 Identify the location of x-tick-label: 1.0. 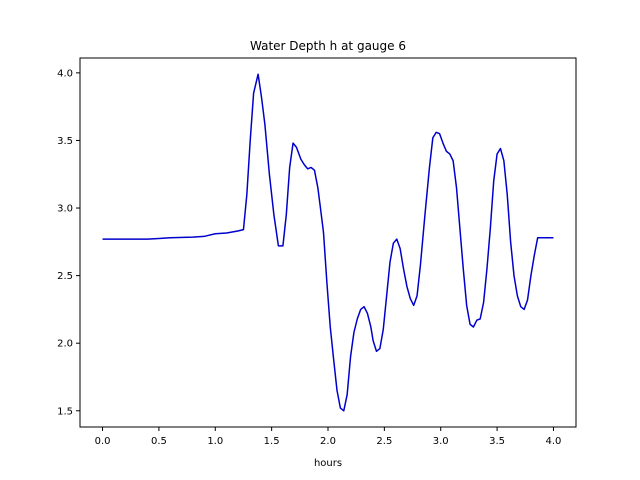
(215, 441).